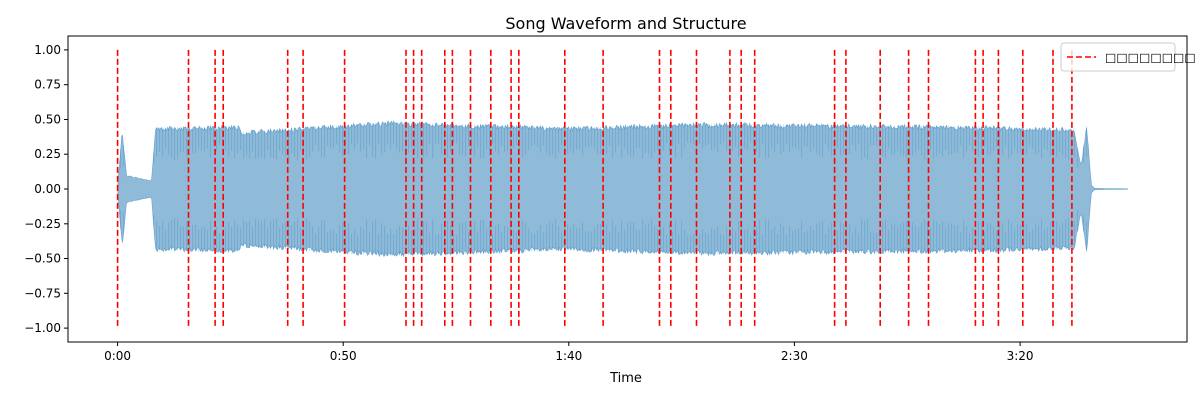 The height and width of the screenshot is (400, 1200). Describe the element at coordinates (1150, 58) in the screenshot. I see `legend-entry-label: □□□□□□□□` at that location.